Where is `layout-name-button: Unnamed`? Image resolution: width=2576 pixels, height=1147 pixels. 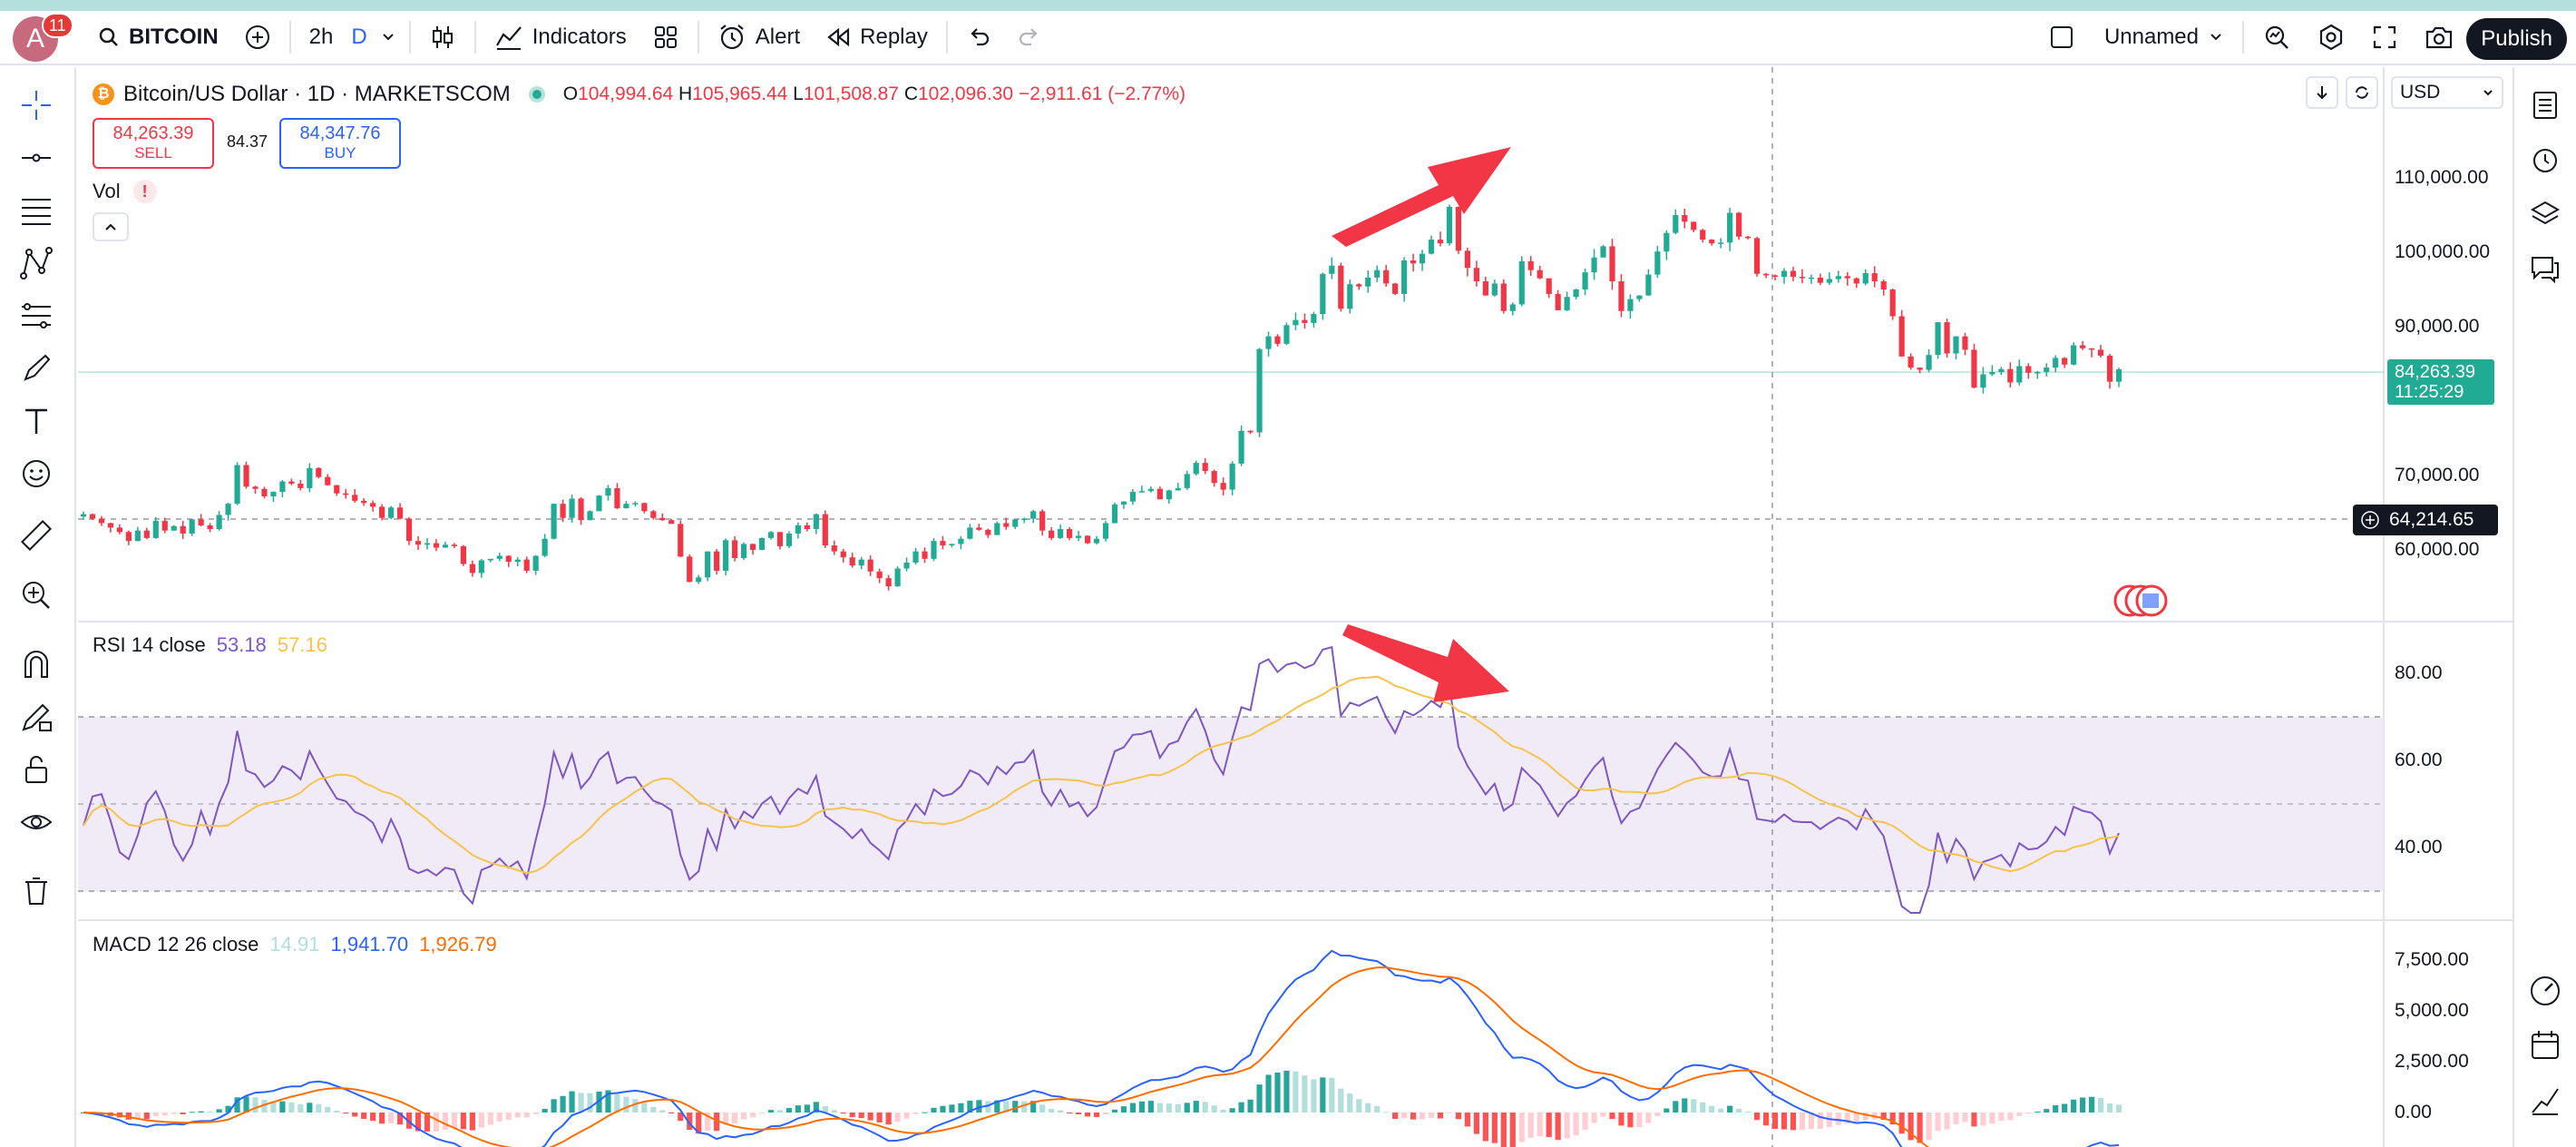
layout-name-button: Unnamed is located at coordinates (2136, 37).